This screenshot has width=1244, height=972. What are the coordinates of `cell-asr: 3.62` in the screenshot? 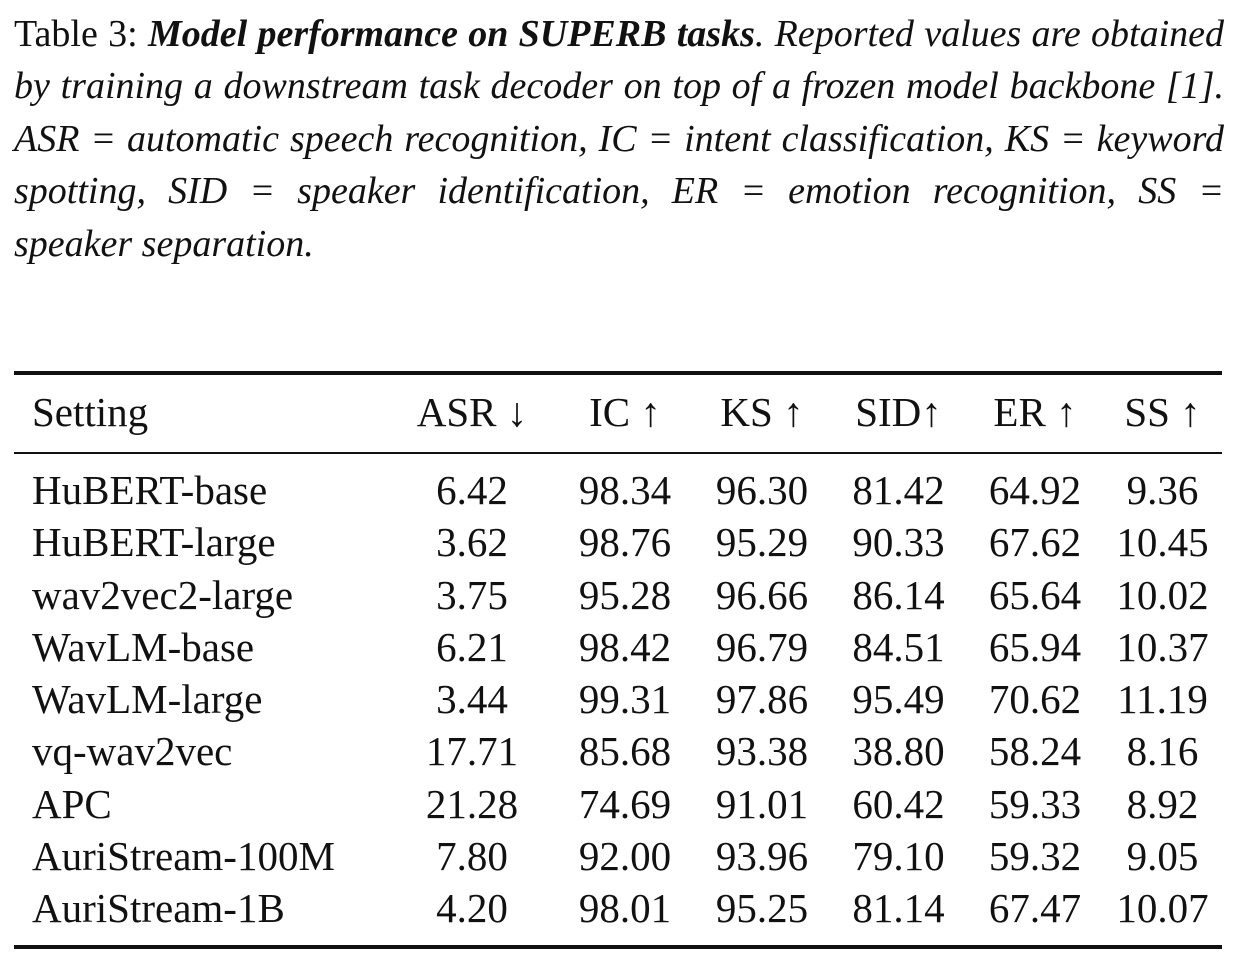 It's located at (472, 542).